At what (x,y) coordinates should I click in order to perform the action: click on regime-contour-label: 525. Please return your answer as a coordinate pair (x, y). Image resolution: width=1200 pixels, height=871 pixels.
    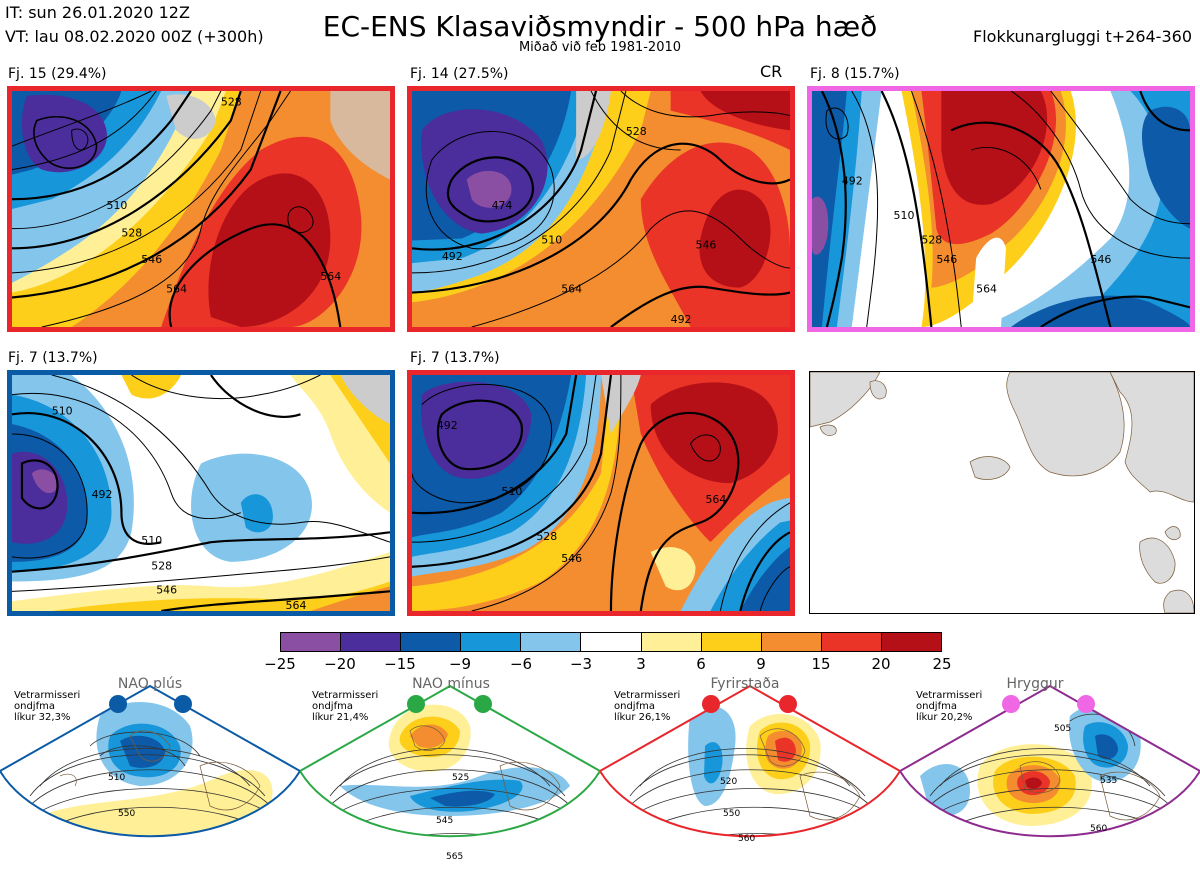
    Looking at the image, I should click on (460, 778).